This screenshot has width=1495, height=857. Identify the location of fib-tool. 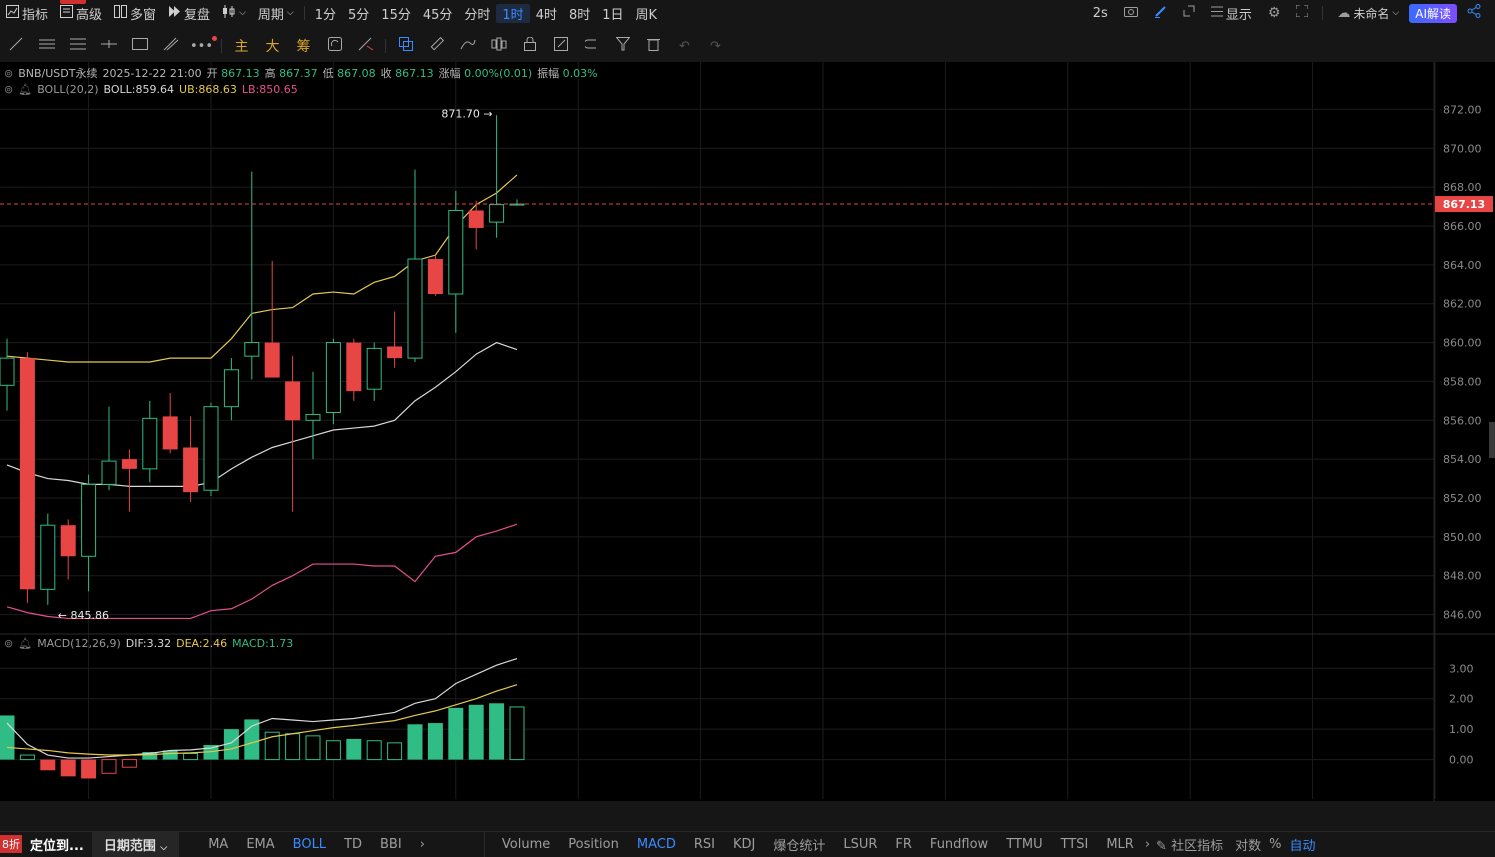
(170, 46).